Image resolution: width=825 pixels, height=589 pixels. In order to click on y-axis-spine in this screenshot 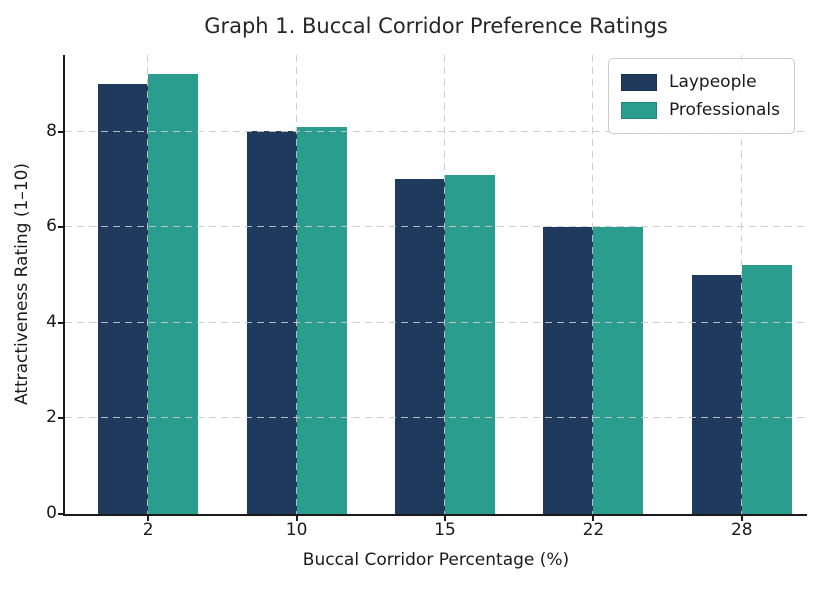, I will do `click(64, 285)`.